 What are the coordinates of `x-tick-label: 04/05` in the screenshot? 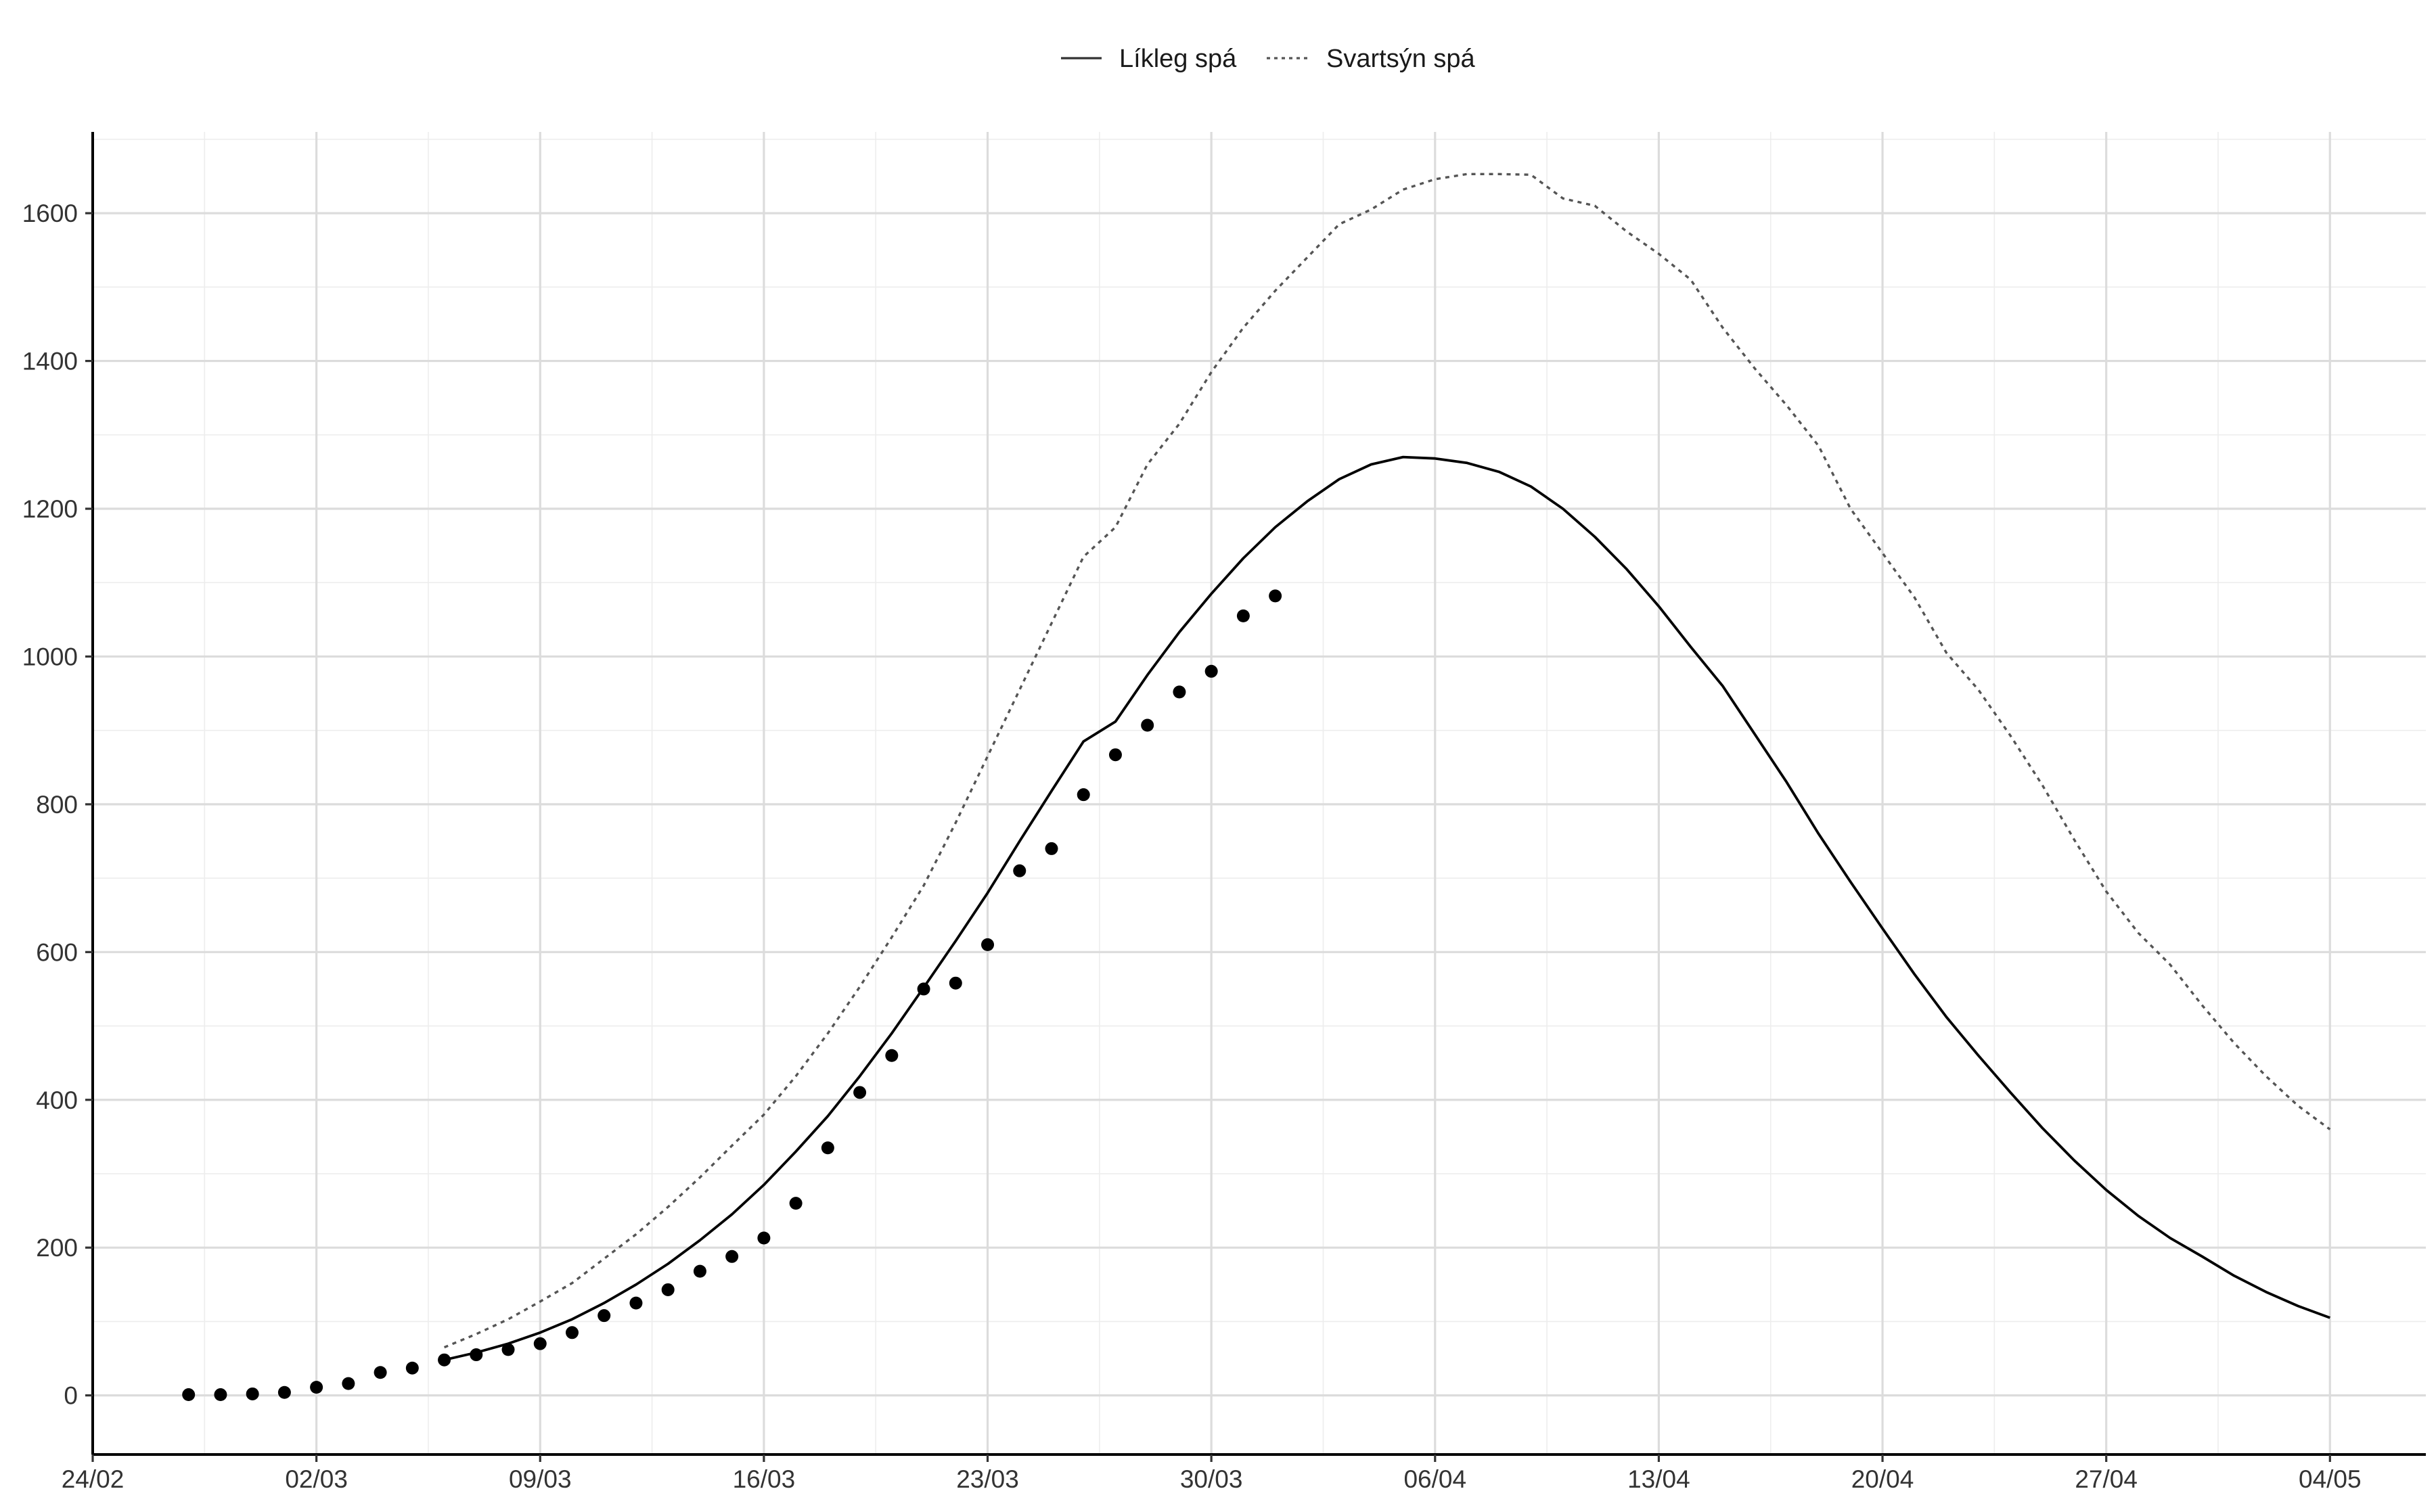 It's located at (2330, 1479).